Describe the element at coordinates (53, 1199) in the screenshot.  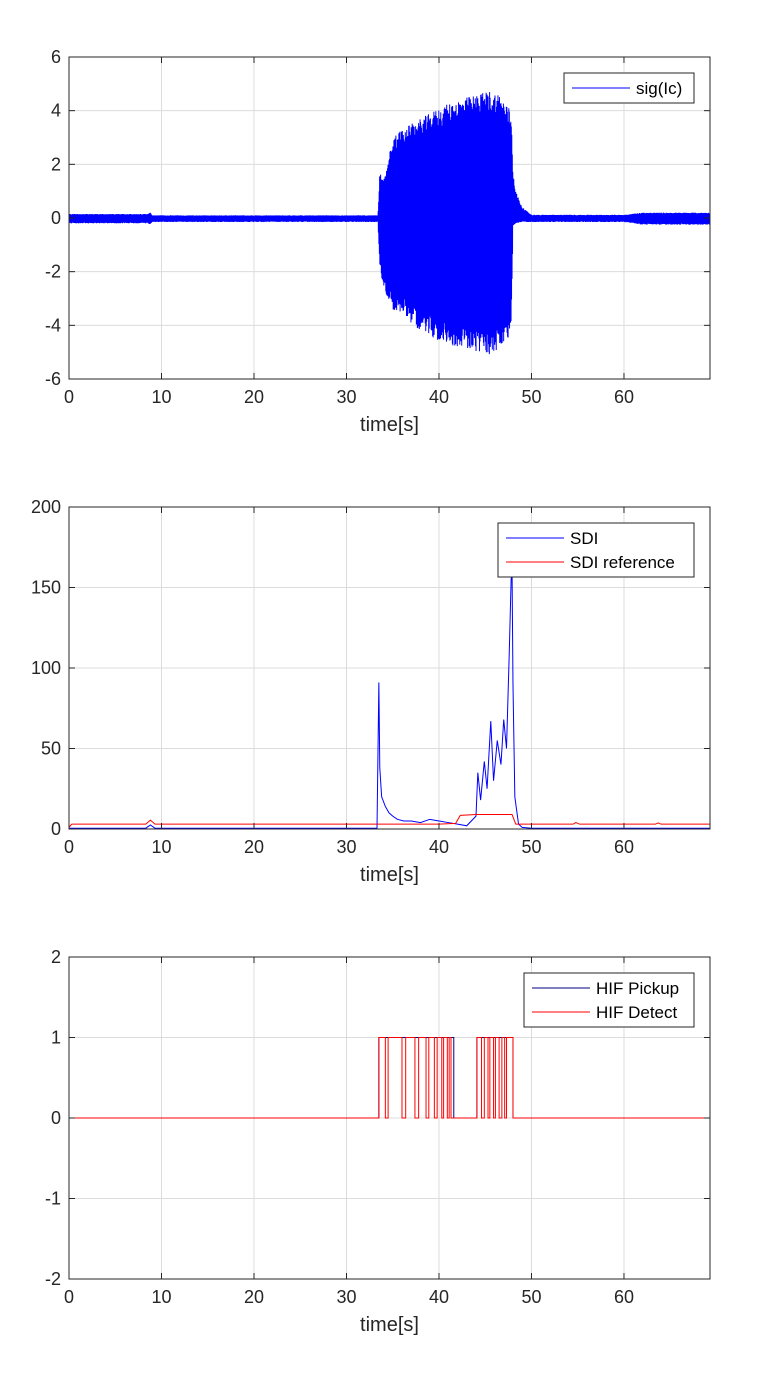
I see `y-tick-label: -1` at that location.